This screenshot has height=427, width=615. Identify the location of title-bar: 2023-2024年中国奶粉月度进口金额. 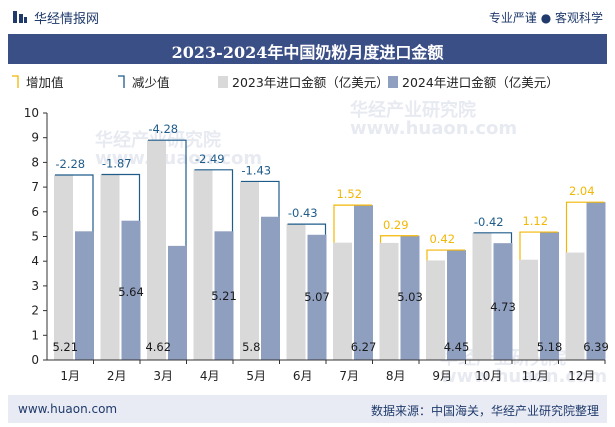
(307, 49).